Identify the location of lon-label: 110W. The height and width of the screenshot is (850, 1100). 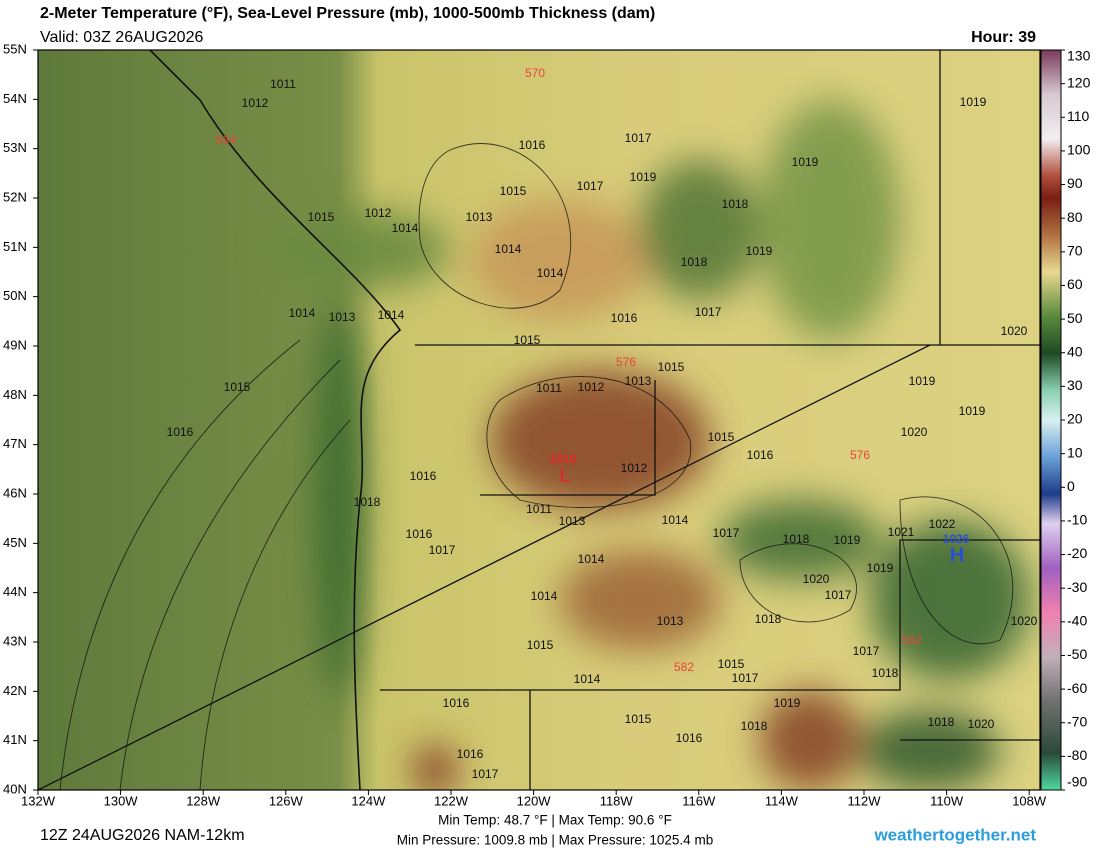
(947, 800).